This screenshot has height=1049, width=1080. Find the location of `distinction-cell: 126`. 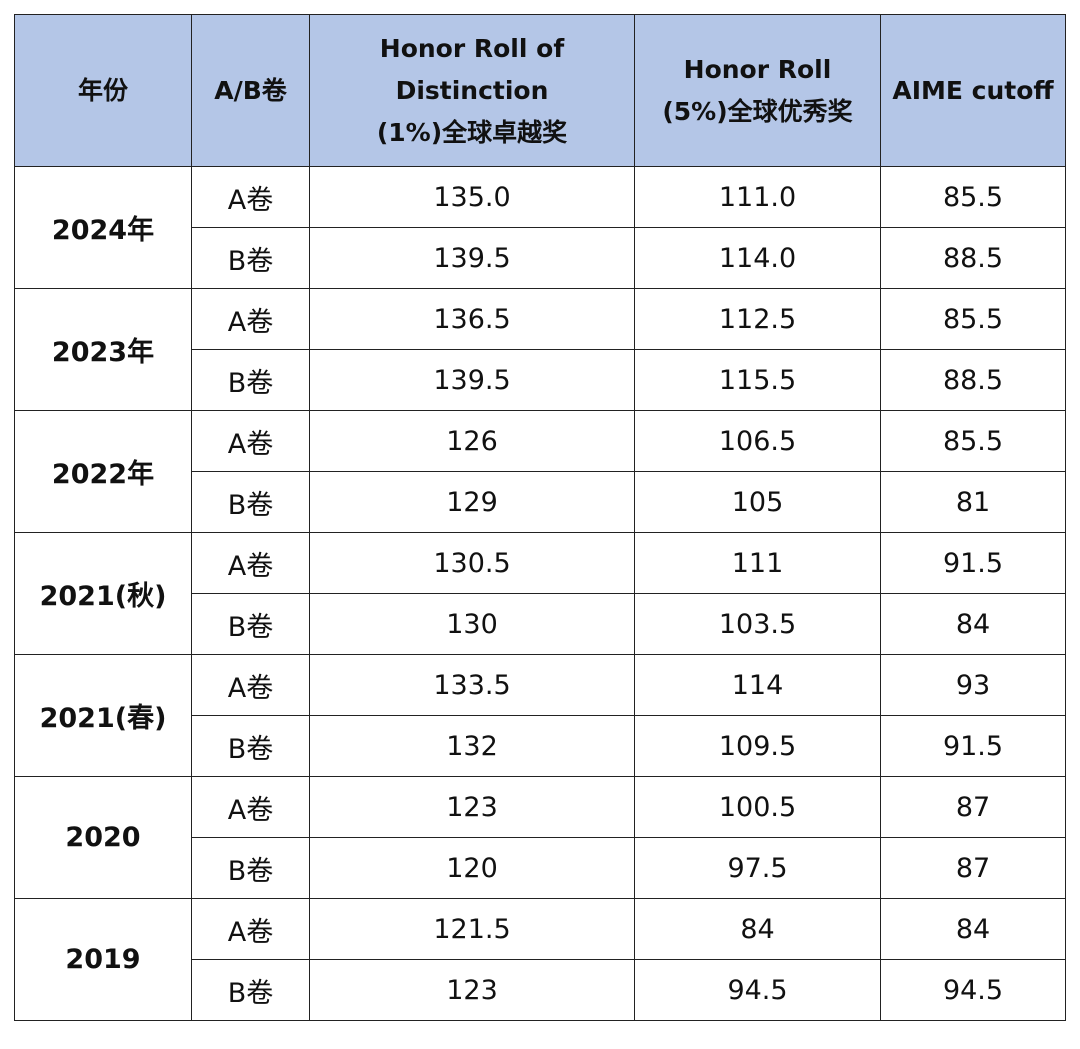

distinction-cell: 126 is located at coordinates (472, 441).